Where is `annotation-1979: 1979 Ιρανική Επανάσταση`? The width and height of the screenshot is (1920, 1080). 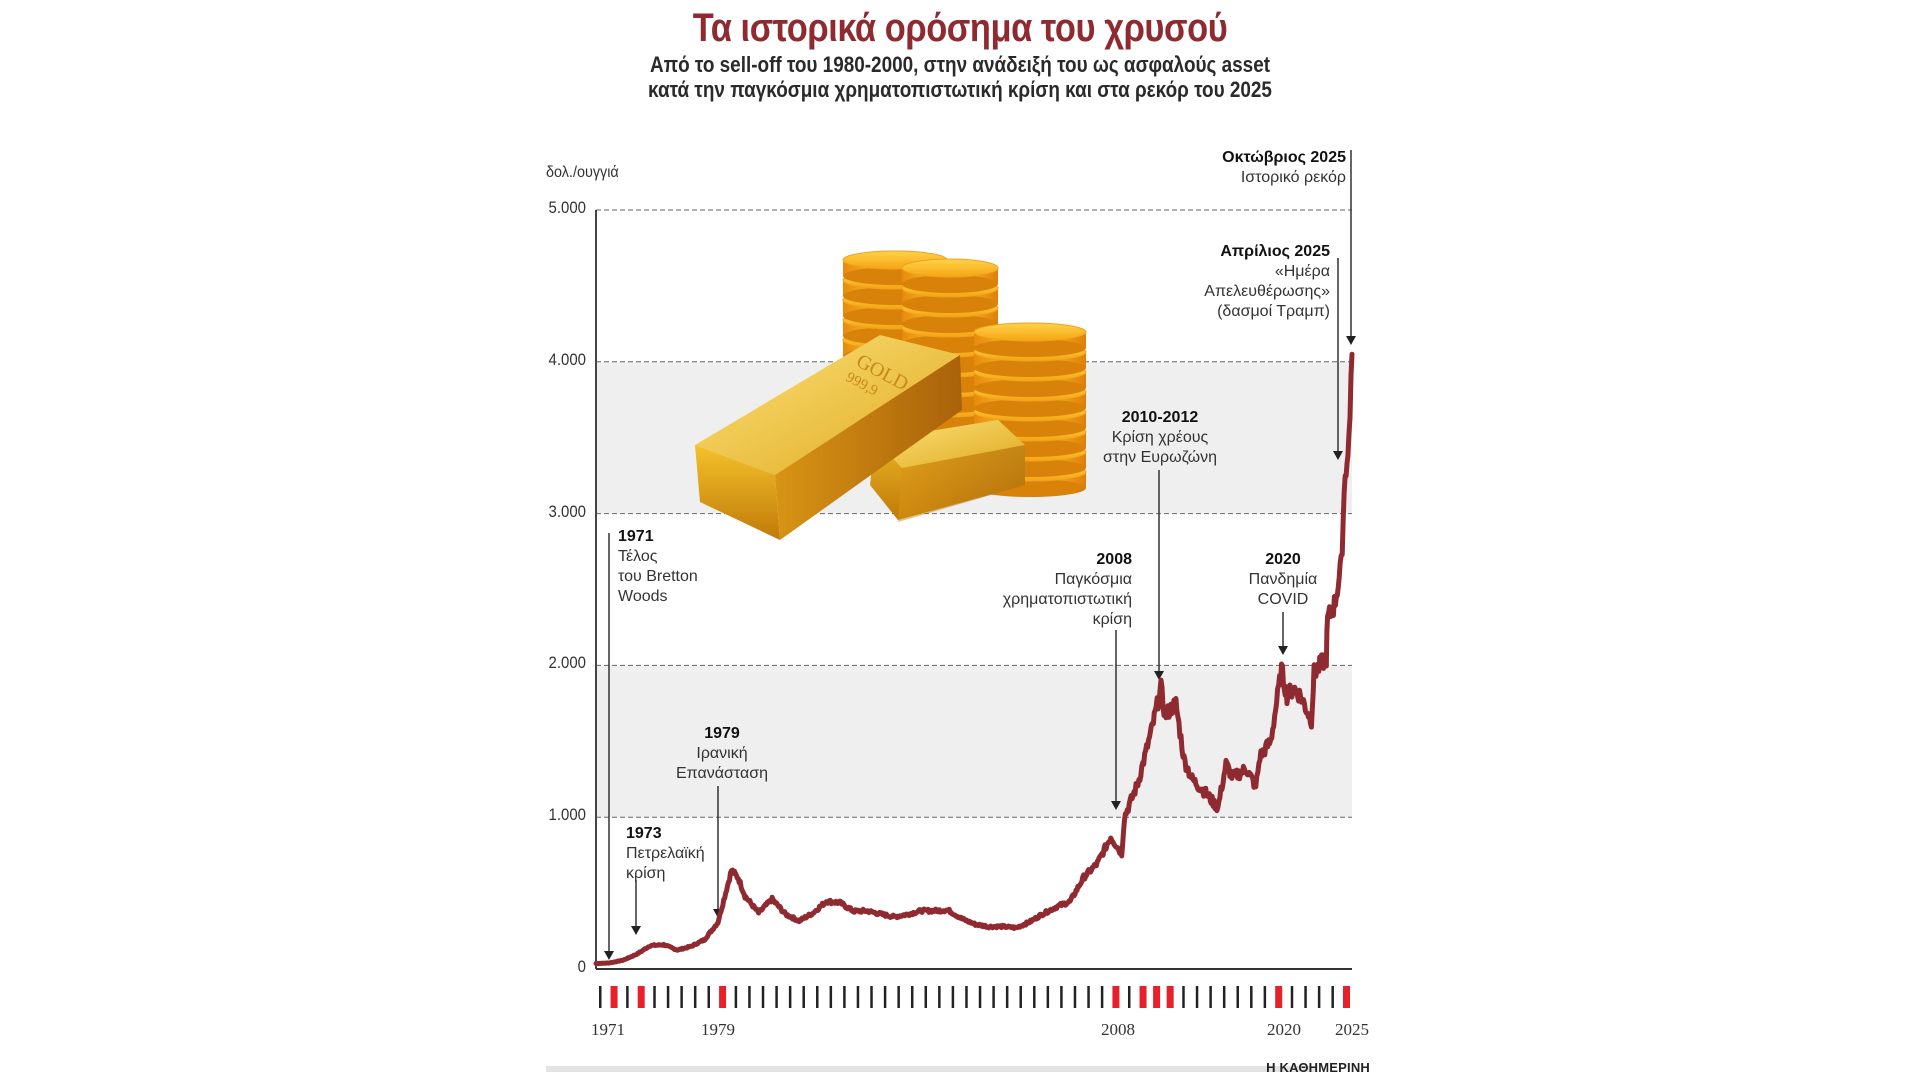
annotation-1979: 1979 Ιρανική Επανάσταση is located at coordinates (722, 753).